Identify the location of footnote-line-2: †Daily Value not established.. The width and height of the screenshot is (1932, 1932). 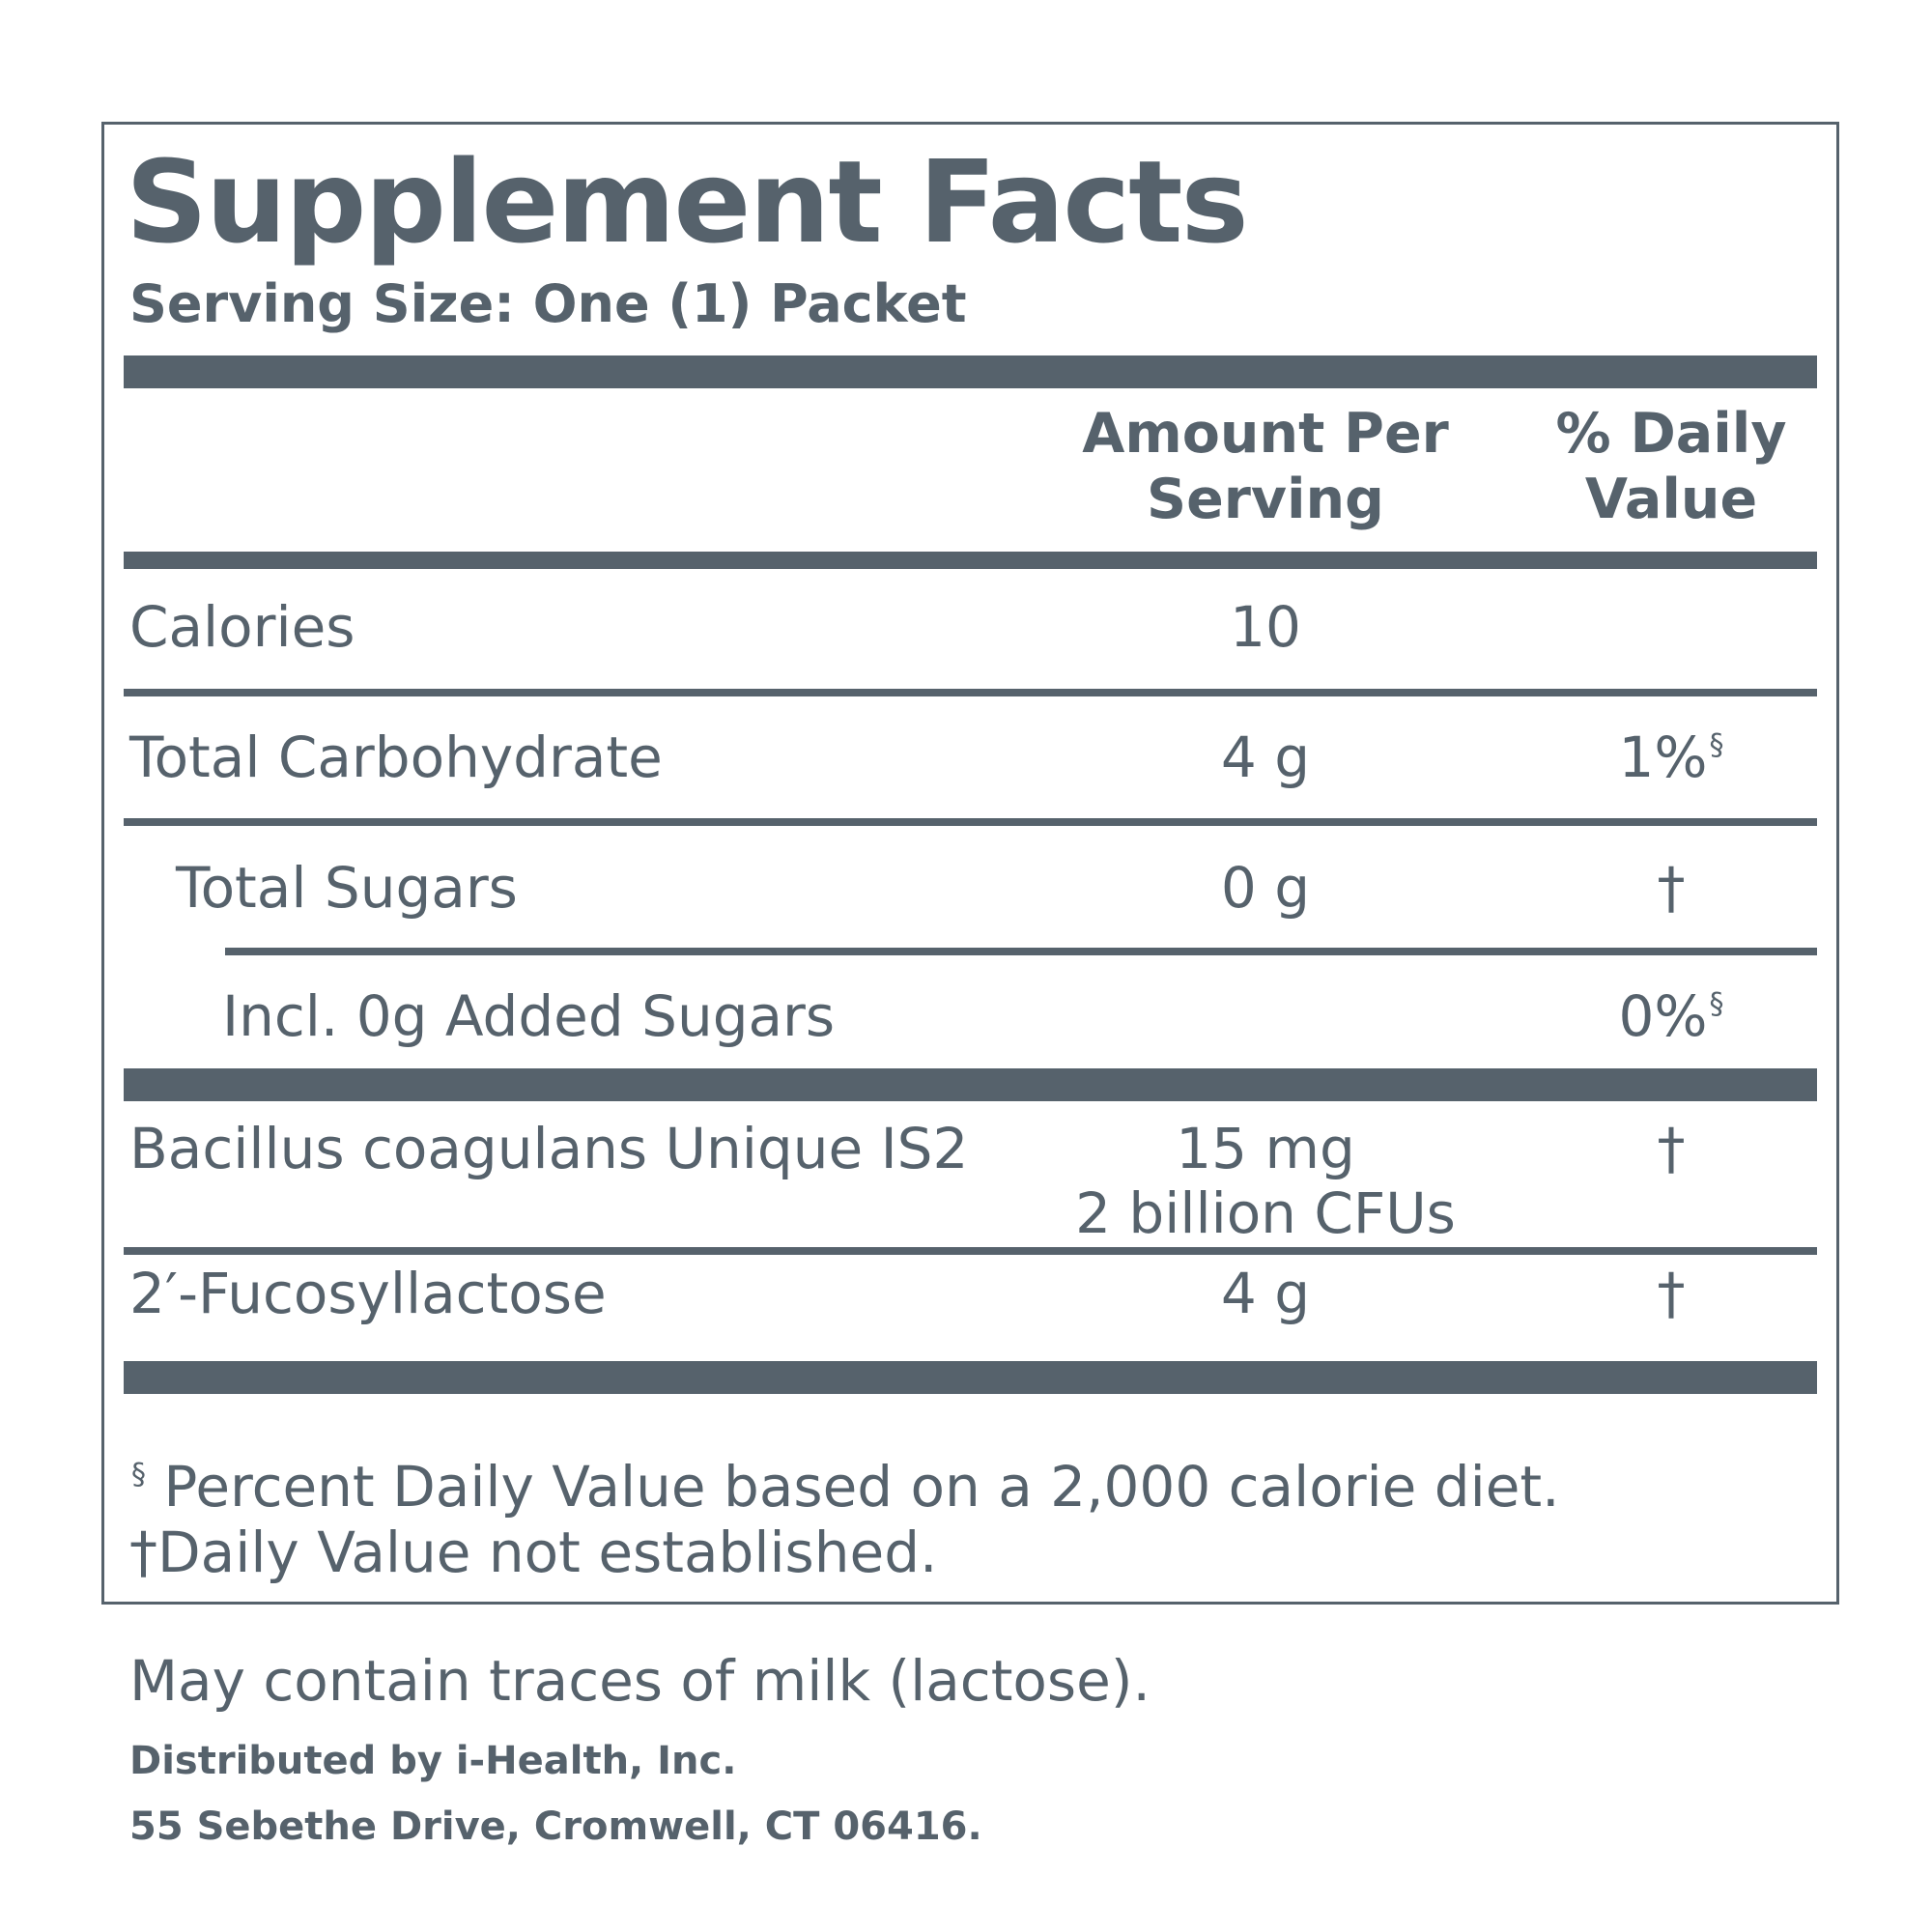
(533, 1552).